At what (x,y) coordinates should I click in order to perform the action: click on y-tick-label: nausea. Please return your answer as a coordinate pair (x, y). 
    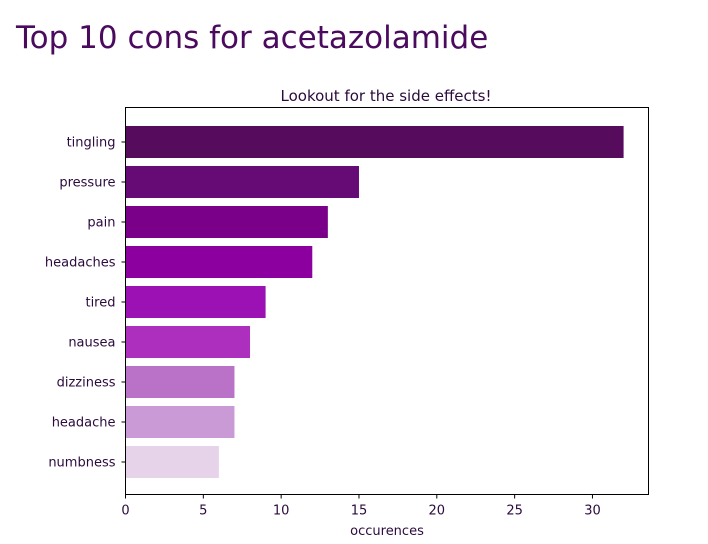
    Looking at the image, I should click on (91, 343).